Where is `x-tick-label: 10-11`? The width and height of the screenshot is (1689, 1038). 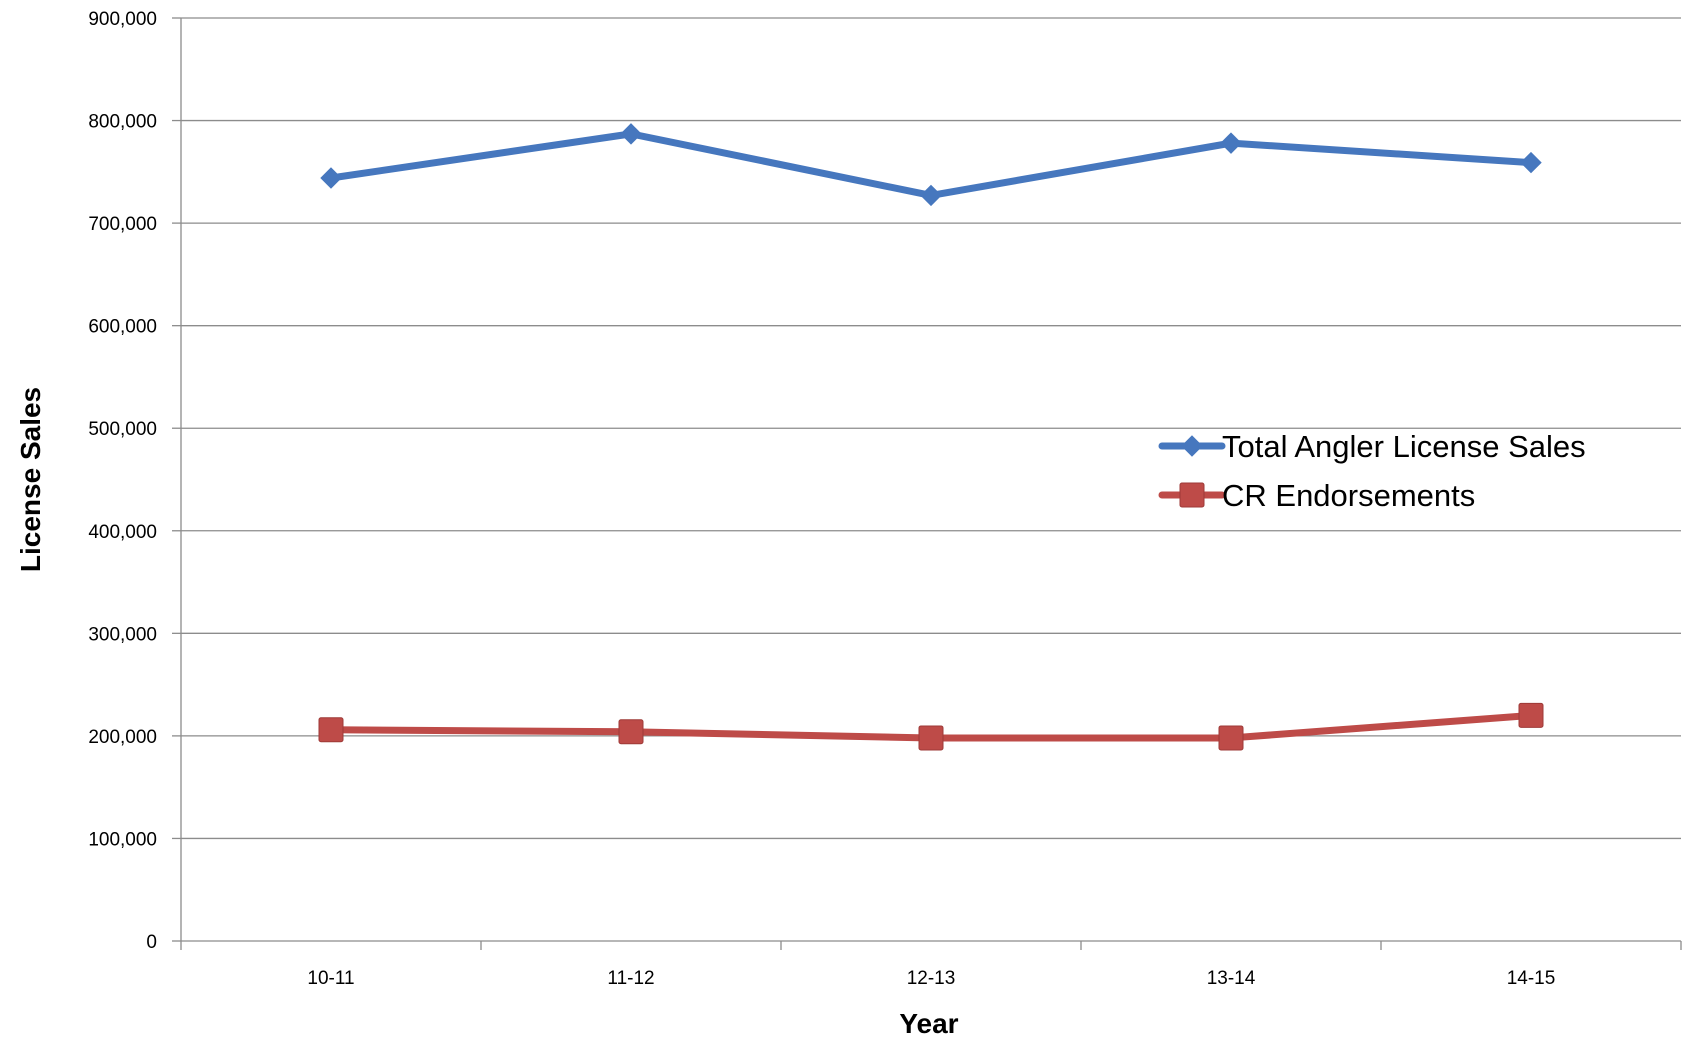
x-tick-label: 10-11 is located at coordinates (330, 978).